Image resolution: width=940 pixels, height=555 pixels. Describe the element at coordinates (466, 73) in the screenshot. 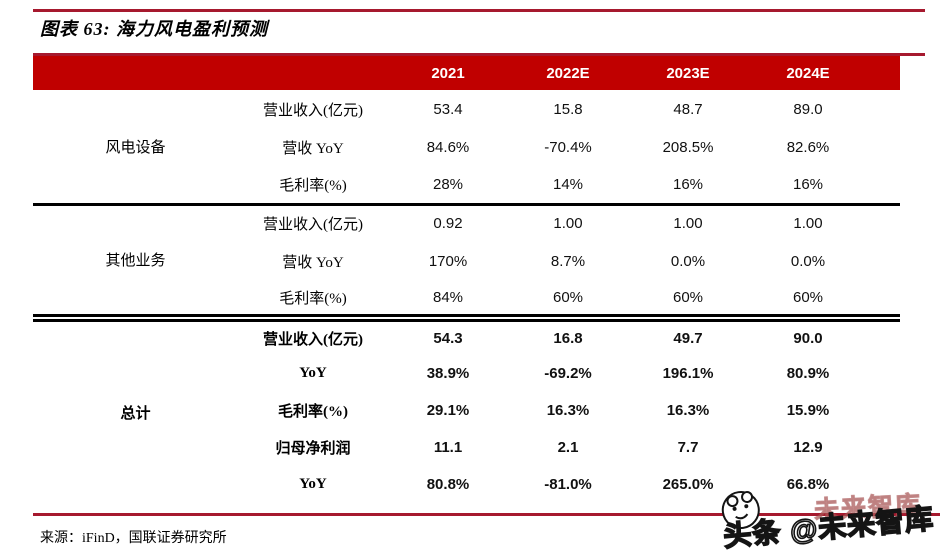

I see `table-header-row: 2021 2022E 2023E 2024E` at that location.